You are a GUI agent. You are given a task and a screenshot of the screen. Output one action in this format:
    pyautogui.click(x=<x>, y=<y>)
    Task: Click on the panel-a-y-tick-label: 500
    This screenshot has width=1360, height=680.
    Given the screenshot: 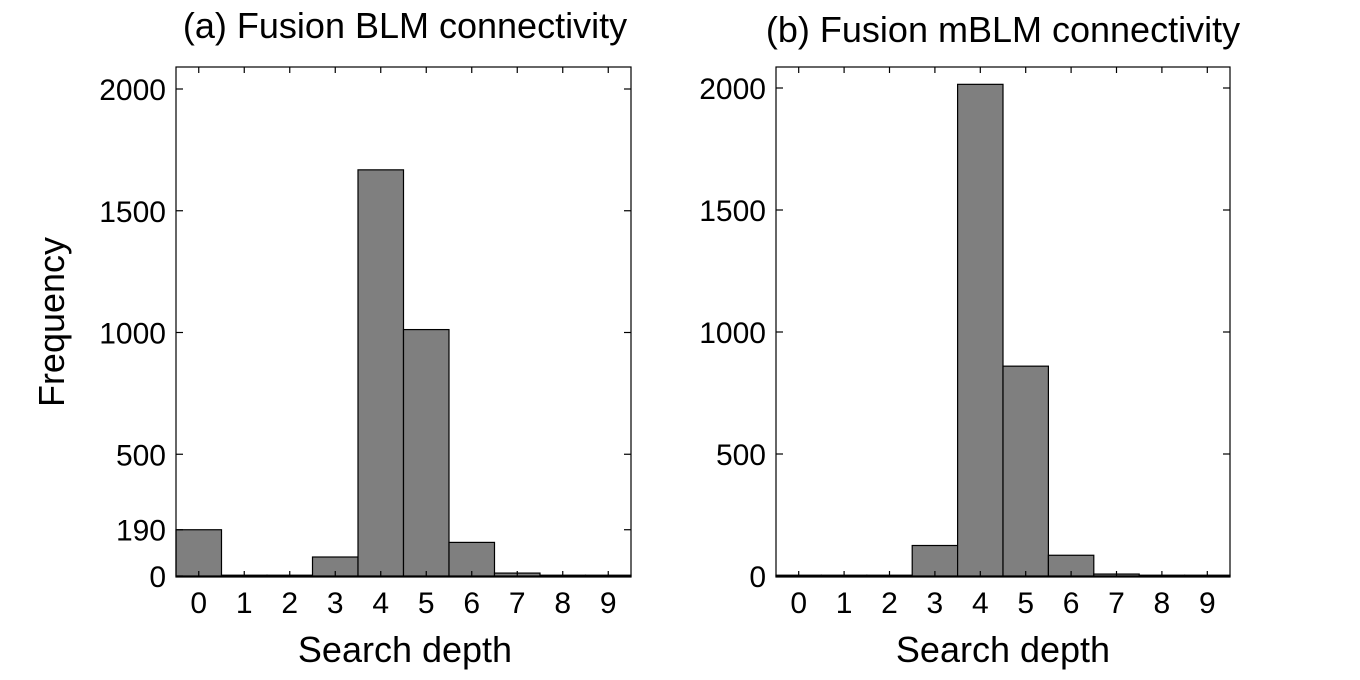 What is the action you would take?
    pyautogui.click(x=141, y=455)
    